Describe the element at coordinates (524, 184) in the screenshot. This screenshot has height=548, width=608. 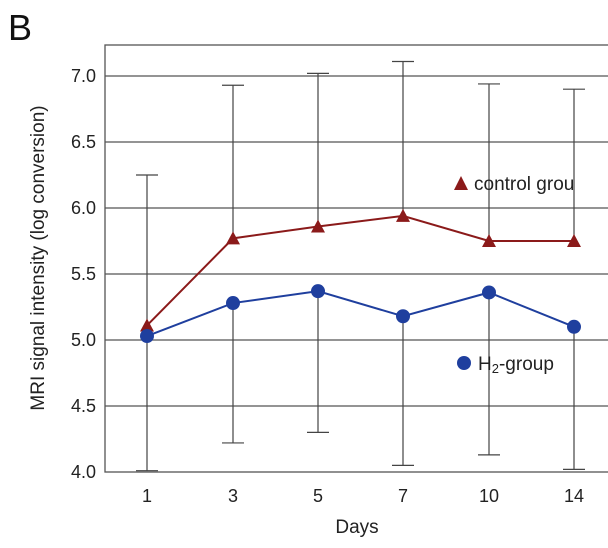
I see `legend-control-label: control grou` at that location.